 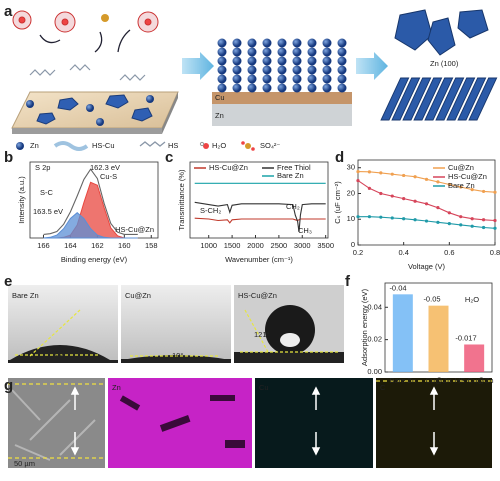 What do you see at coordinates (219, 145) in the screenshot?
I see `legend-label: H₂O` at bounding box center [219, 145].